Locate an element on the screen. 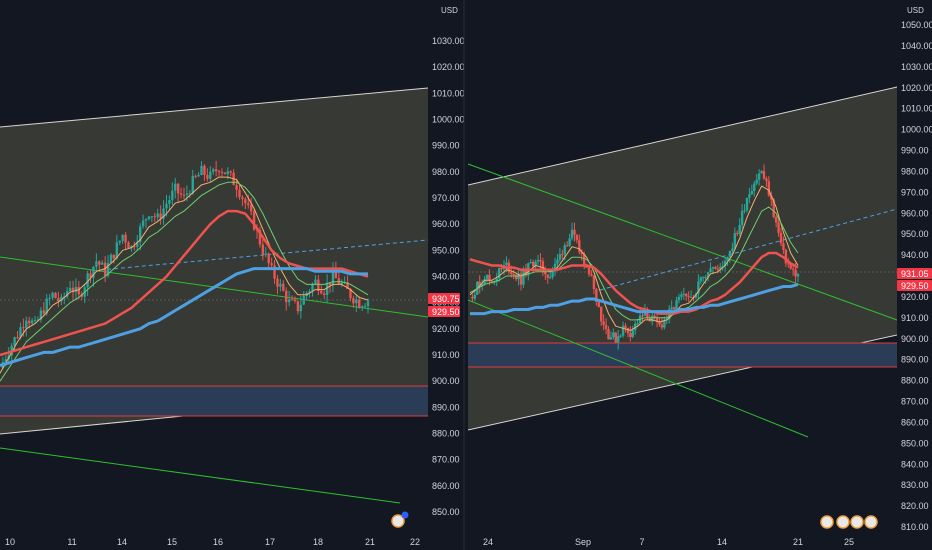 This screenshot has width=932, height=550. left-channel-upper-edge is located at coordinates (214, 107).